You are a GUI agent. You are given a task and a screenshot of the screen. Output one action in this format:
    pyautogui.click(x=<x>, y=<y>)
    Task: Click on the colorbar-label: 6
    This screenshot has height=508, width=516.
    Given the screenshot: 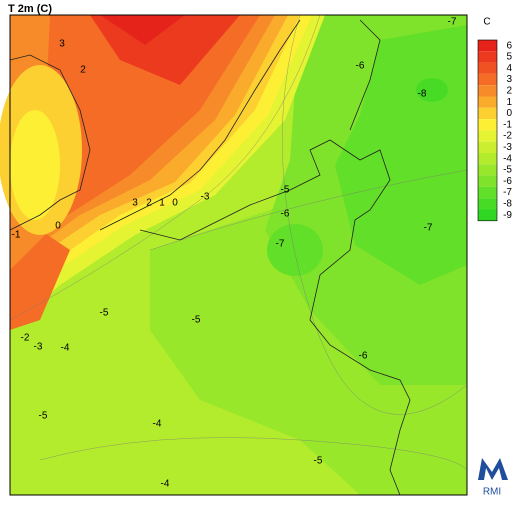 What is the action you would take?
    pyautogui.click(x=509, y=45)
    